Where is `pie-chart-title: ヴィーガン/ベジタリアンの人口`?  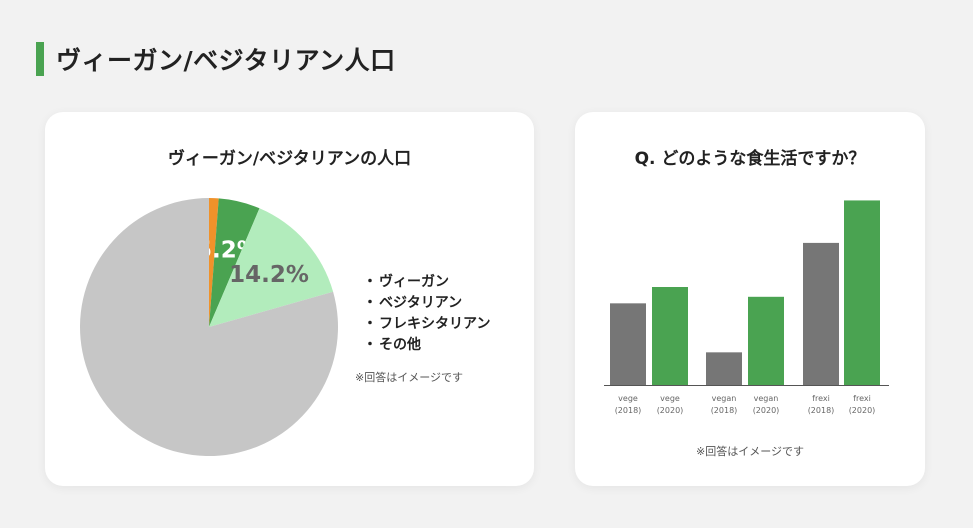 pie-chart-title: ヴィーガン/ベジタリアンの人口 is located at coordinates (289, 159).